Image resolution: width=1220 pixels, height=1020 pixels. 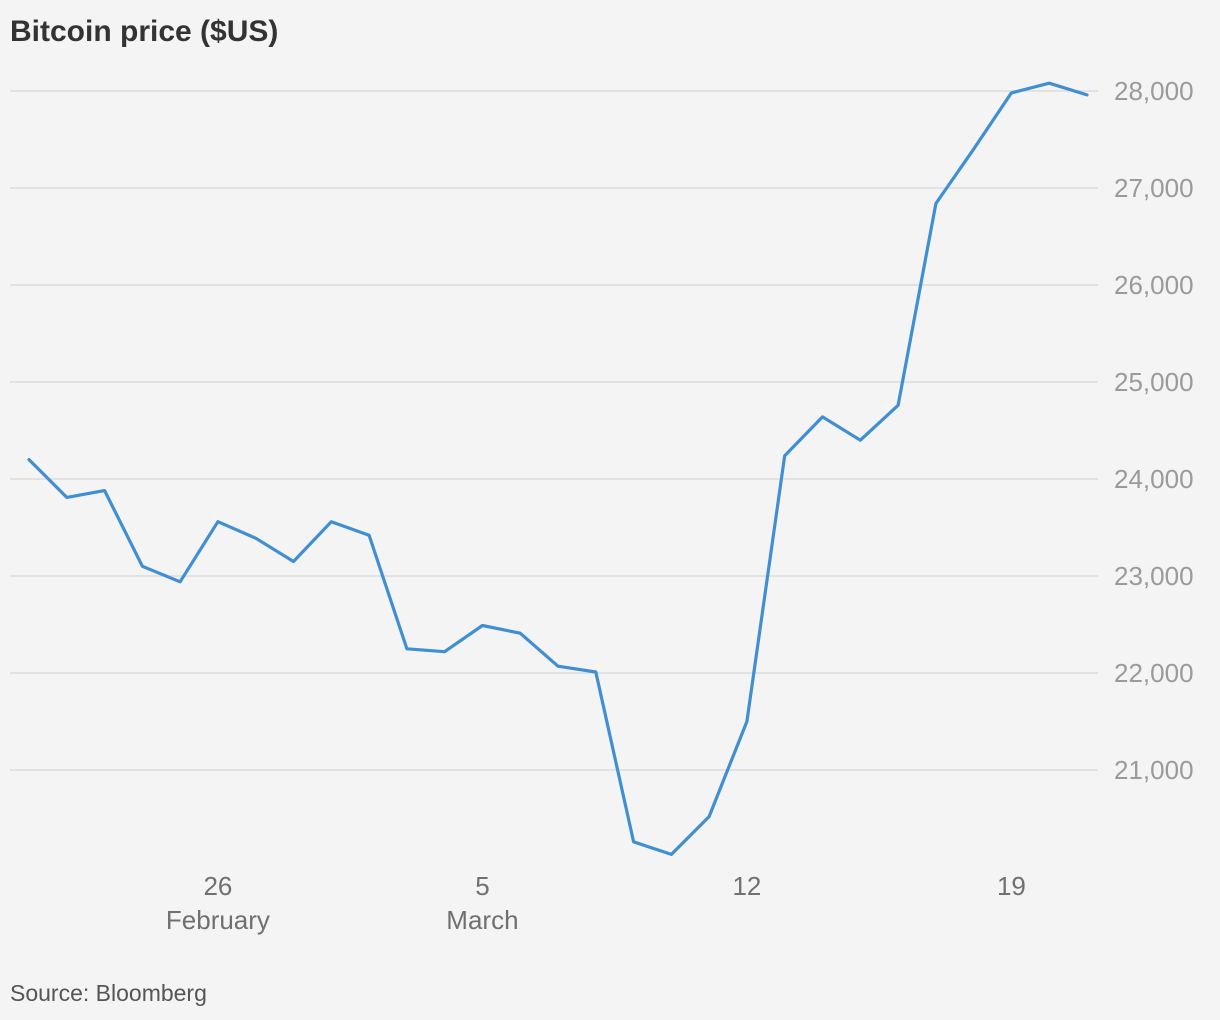 I want to click on y-tick-label: 28,000, so click(x=1154, y=91).